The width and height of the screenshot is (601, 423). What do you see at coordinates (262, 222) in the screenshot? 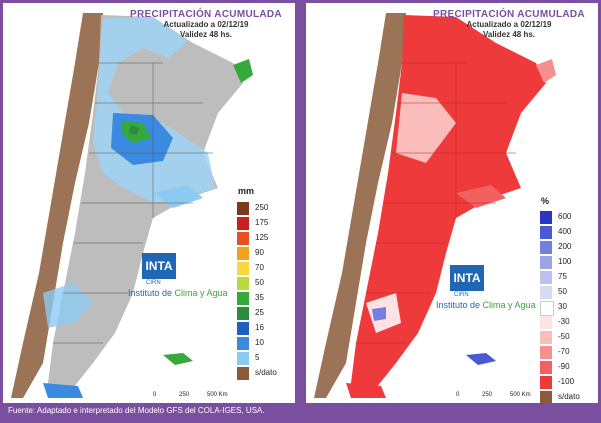
I see `left-legend-label: 175` at bounding box center [262, 222].